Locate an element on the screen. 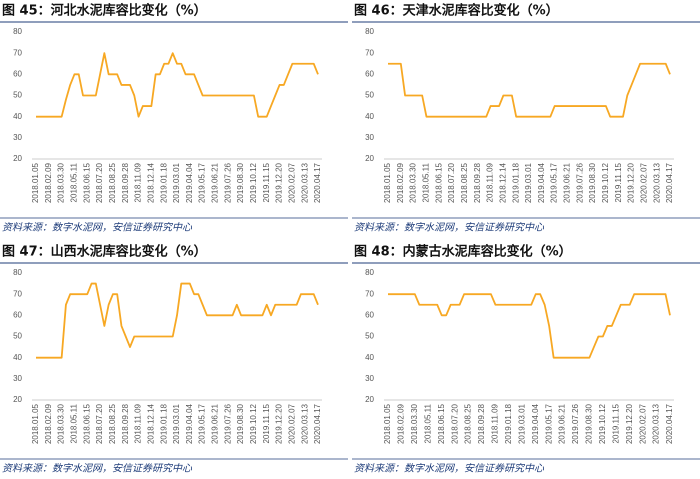 The width and height of the screenshot is (700, 479). chart-title: 图 48：内蒙古水泥库容比变化（%） is located at coordinates (463, 252).